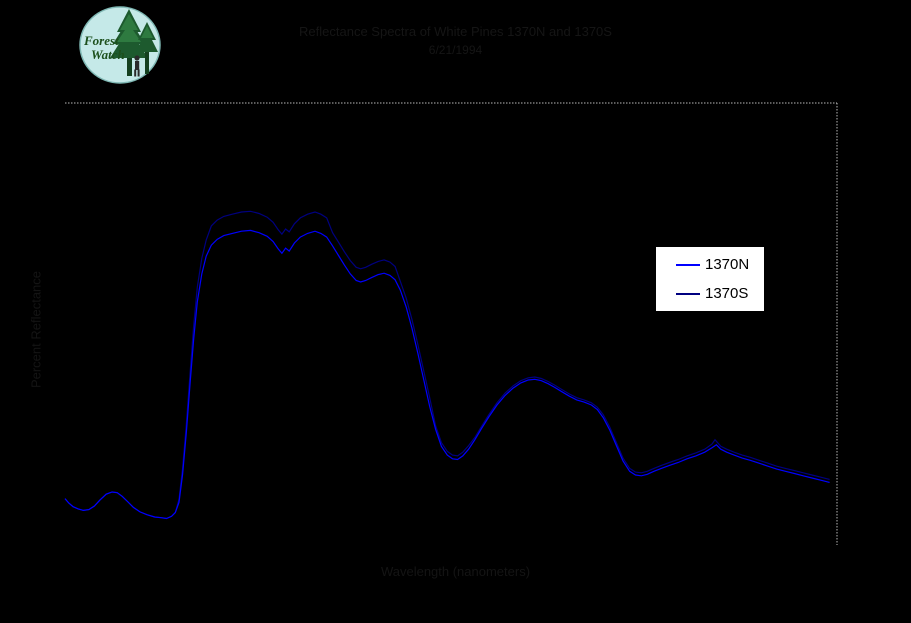 Image resolution: width=911 pixels, height=623 pixels. What do you see at coordinates (455, 571) in the screenshot?
I see `x-axis-label: Wavelength (nanometers)` at bounding box center [455, 571].